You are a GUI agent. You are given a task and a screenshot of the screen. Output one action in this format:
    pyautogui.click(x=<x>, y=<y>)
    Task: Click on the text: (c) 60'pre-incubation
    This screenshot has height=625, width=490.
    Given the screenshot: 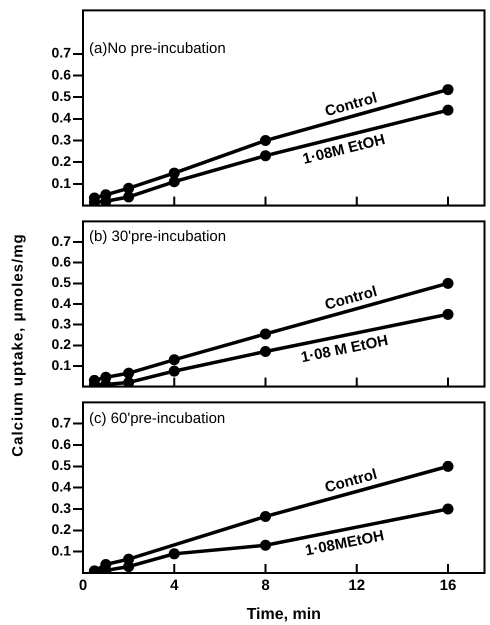 What is the action you would take?
    pyautogui.click(x=157, y=418)
    